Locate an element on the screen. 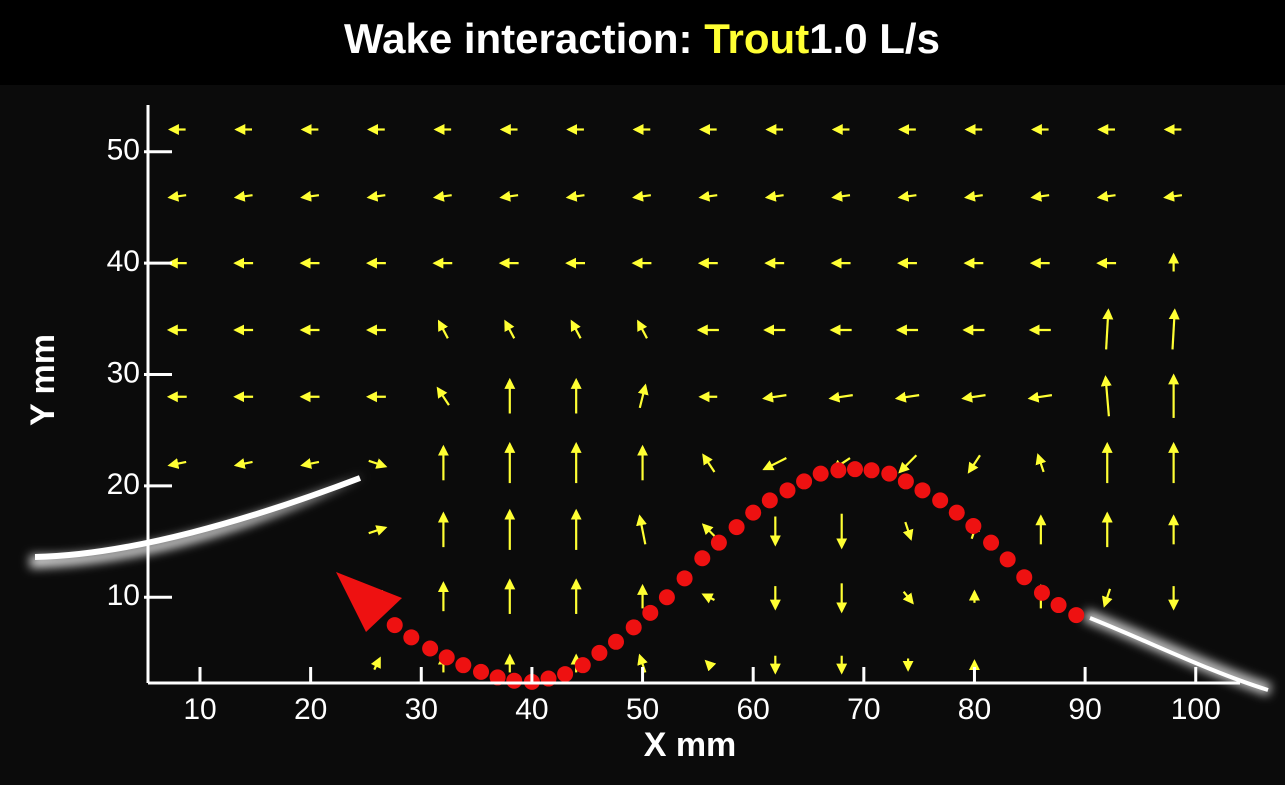 The height and width of the screenshot is (785, 1285). x-tick-label: 20 is located at coordinates (310, 709).